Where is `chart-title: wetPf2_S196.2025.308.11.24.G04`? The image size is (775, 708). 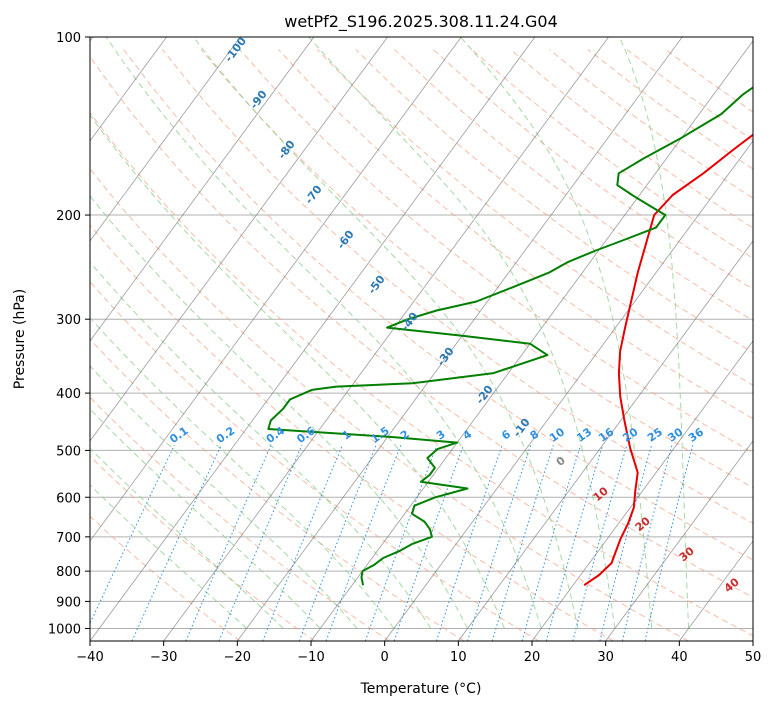
chart-title: wetPf2_S196.2025.308.11.24.G04 is located at coordinates (421, 22).